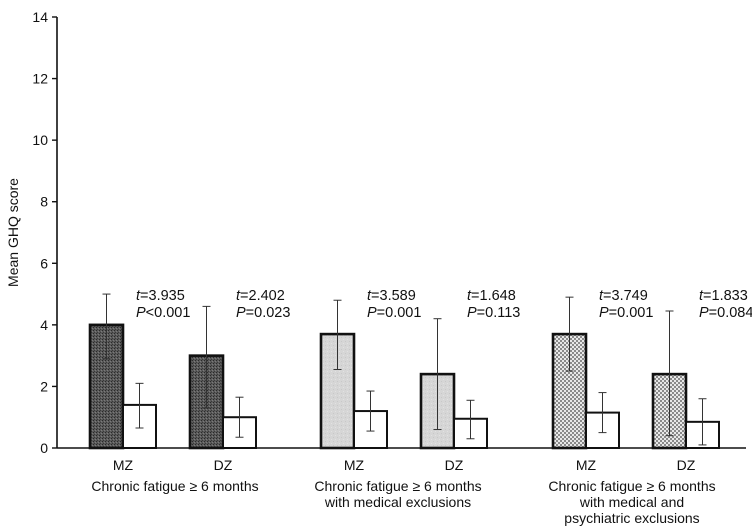 This screenshot has height=530, width=752. Describe the element at coordinates (163, 313) in the screenshot. I see `p-value-label: P<0.001` at that location.